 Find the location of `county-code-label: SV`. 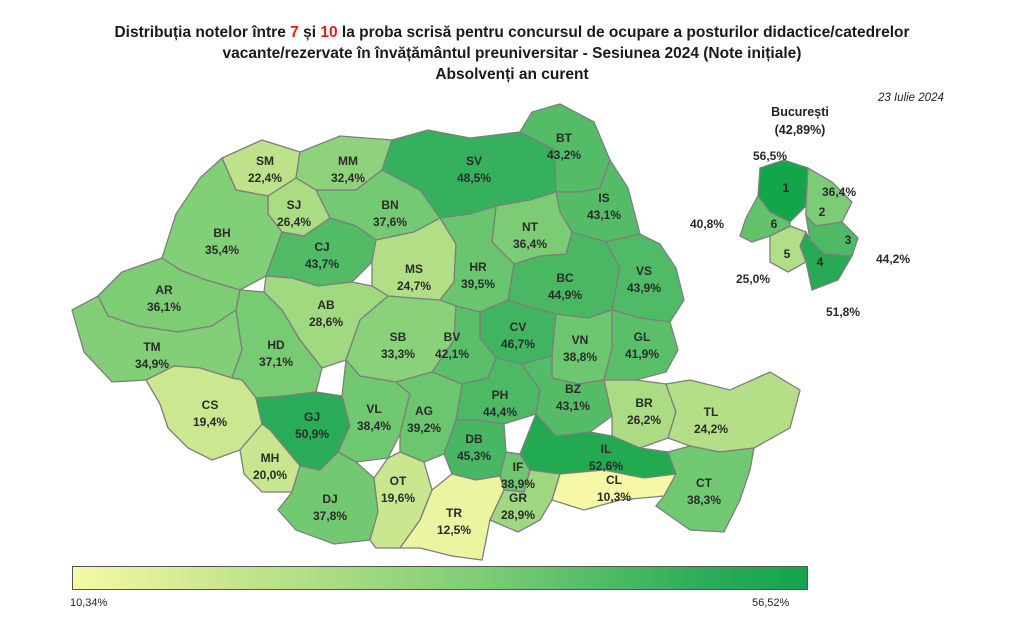

county-code-label: SV is located at coordinates (474, 161).